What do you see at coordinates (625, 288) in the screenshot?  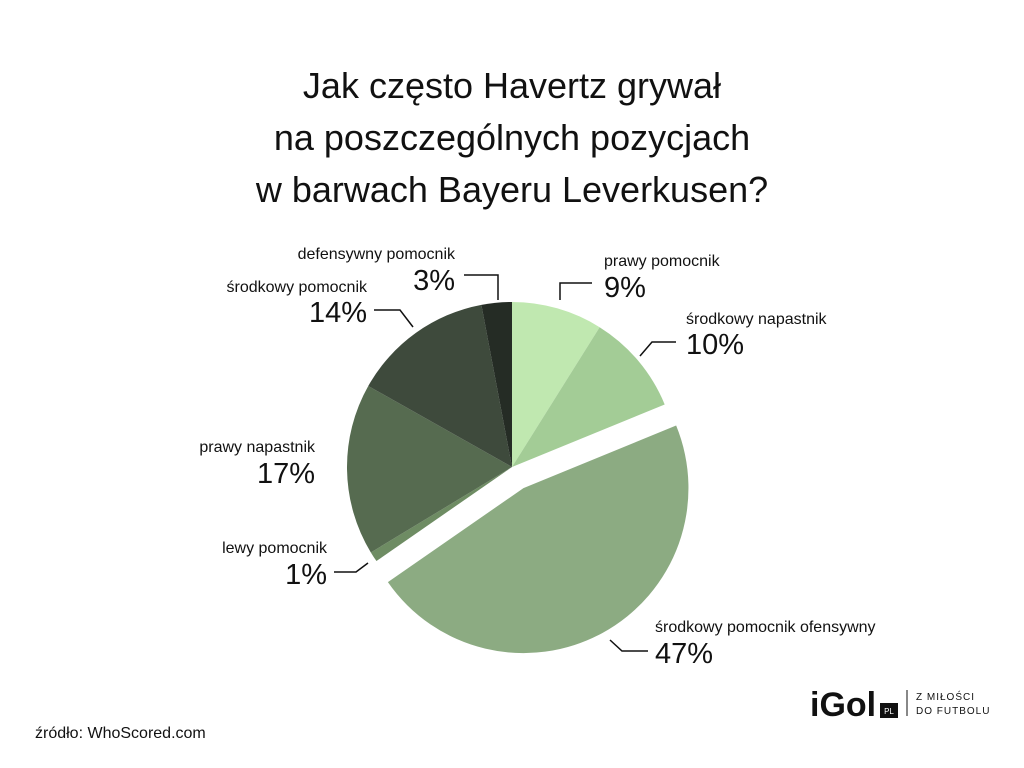 I see `value-label: 9%` at bounding box center [625, 288].